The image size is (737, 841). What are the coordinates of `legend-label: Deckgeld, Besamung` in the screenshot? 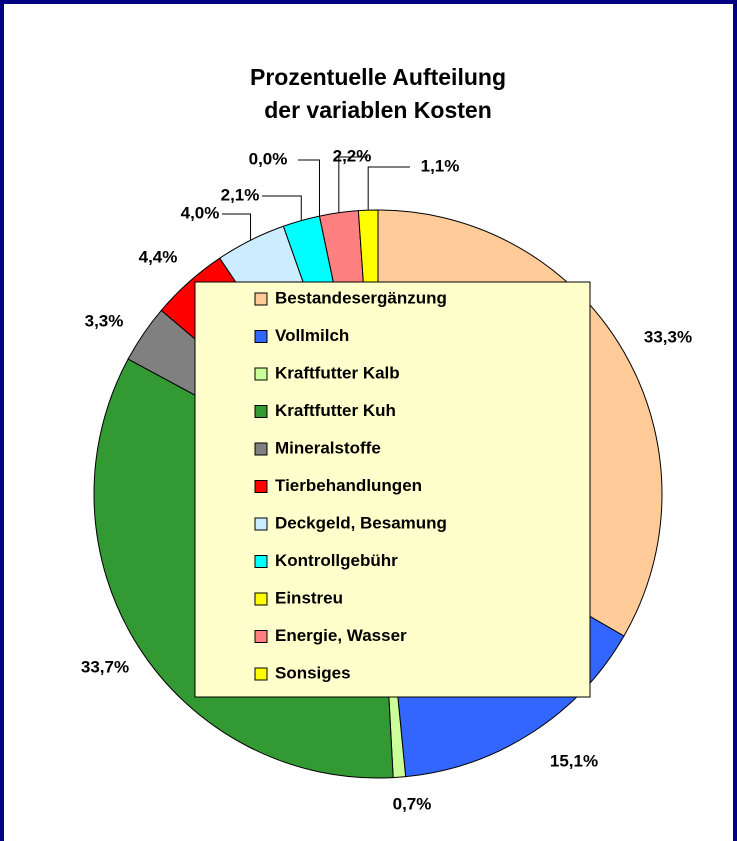 It's located at (361, 522).